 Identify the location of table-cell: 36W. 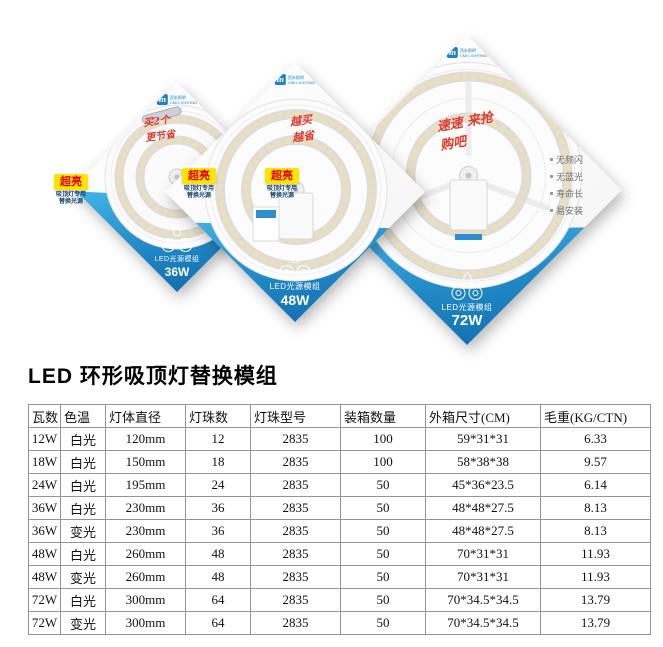
(44, 508).